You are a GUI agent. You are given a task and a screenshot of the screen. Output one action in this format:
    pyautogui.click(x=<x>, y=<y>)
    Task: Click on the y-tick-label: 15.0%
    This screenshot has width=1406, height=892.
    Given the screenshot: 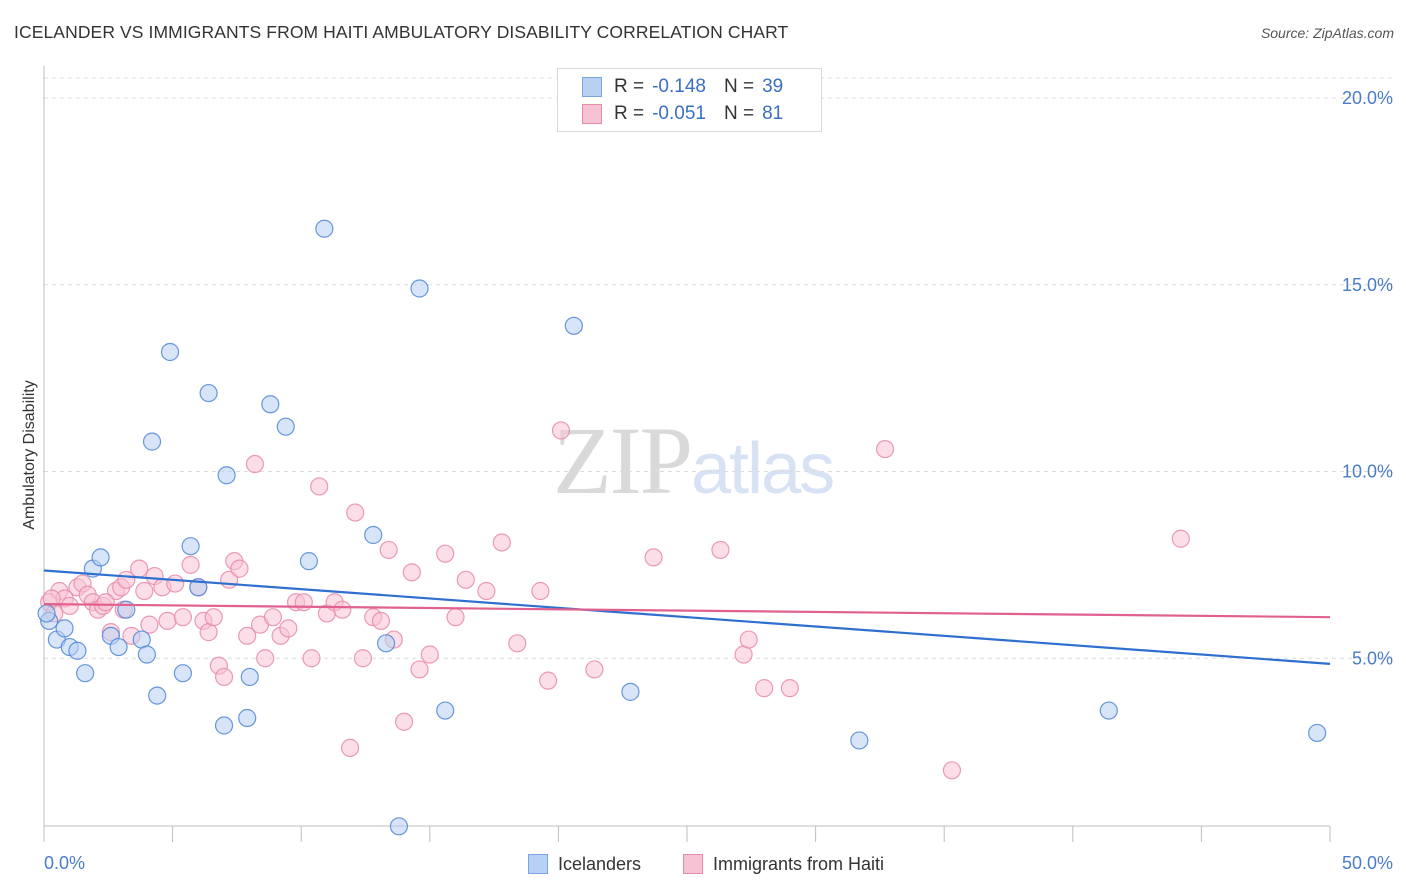 What is the action you would take?
    pyautogui.click(x=1367, y=285)
    